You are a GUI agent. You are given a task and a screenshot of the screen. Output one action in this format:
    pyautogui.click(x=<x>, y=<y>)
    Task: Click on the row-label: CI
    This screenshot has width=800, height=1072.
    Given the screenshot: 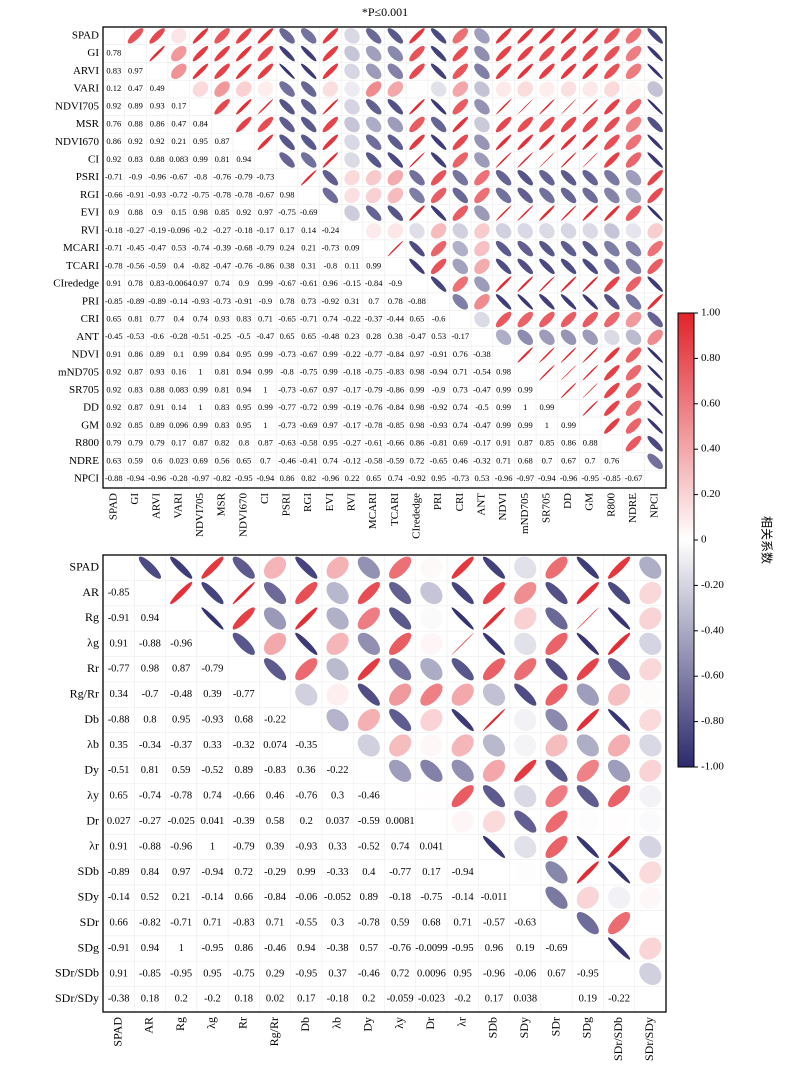 What is the action you would take?
    pyautogui.click(x=93, y=160)
    